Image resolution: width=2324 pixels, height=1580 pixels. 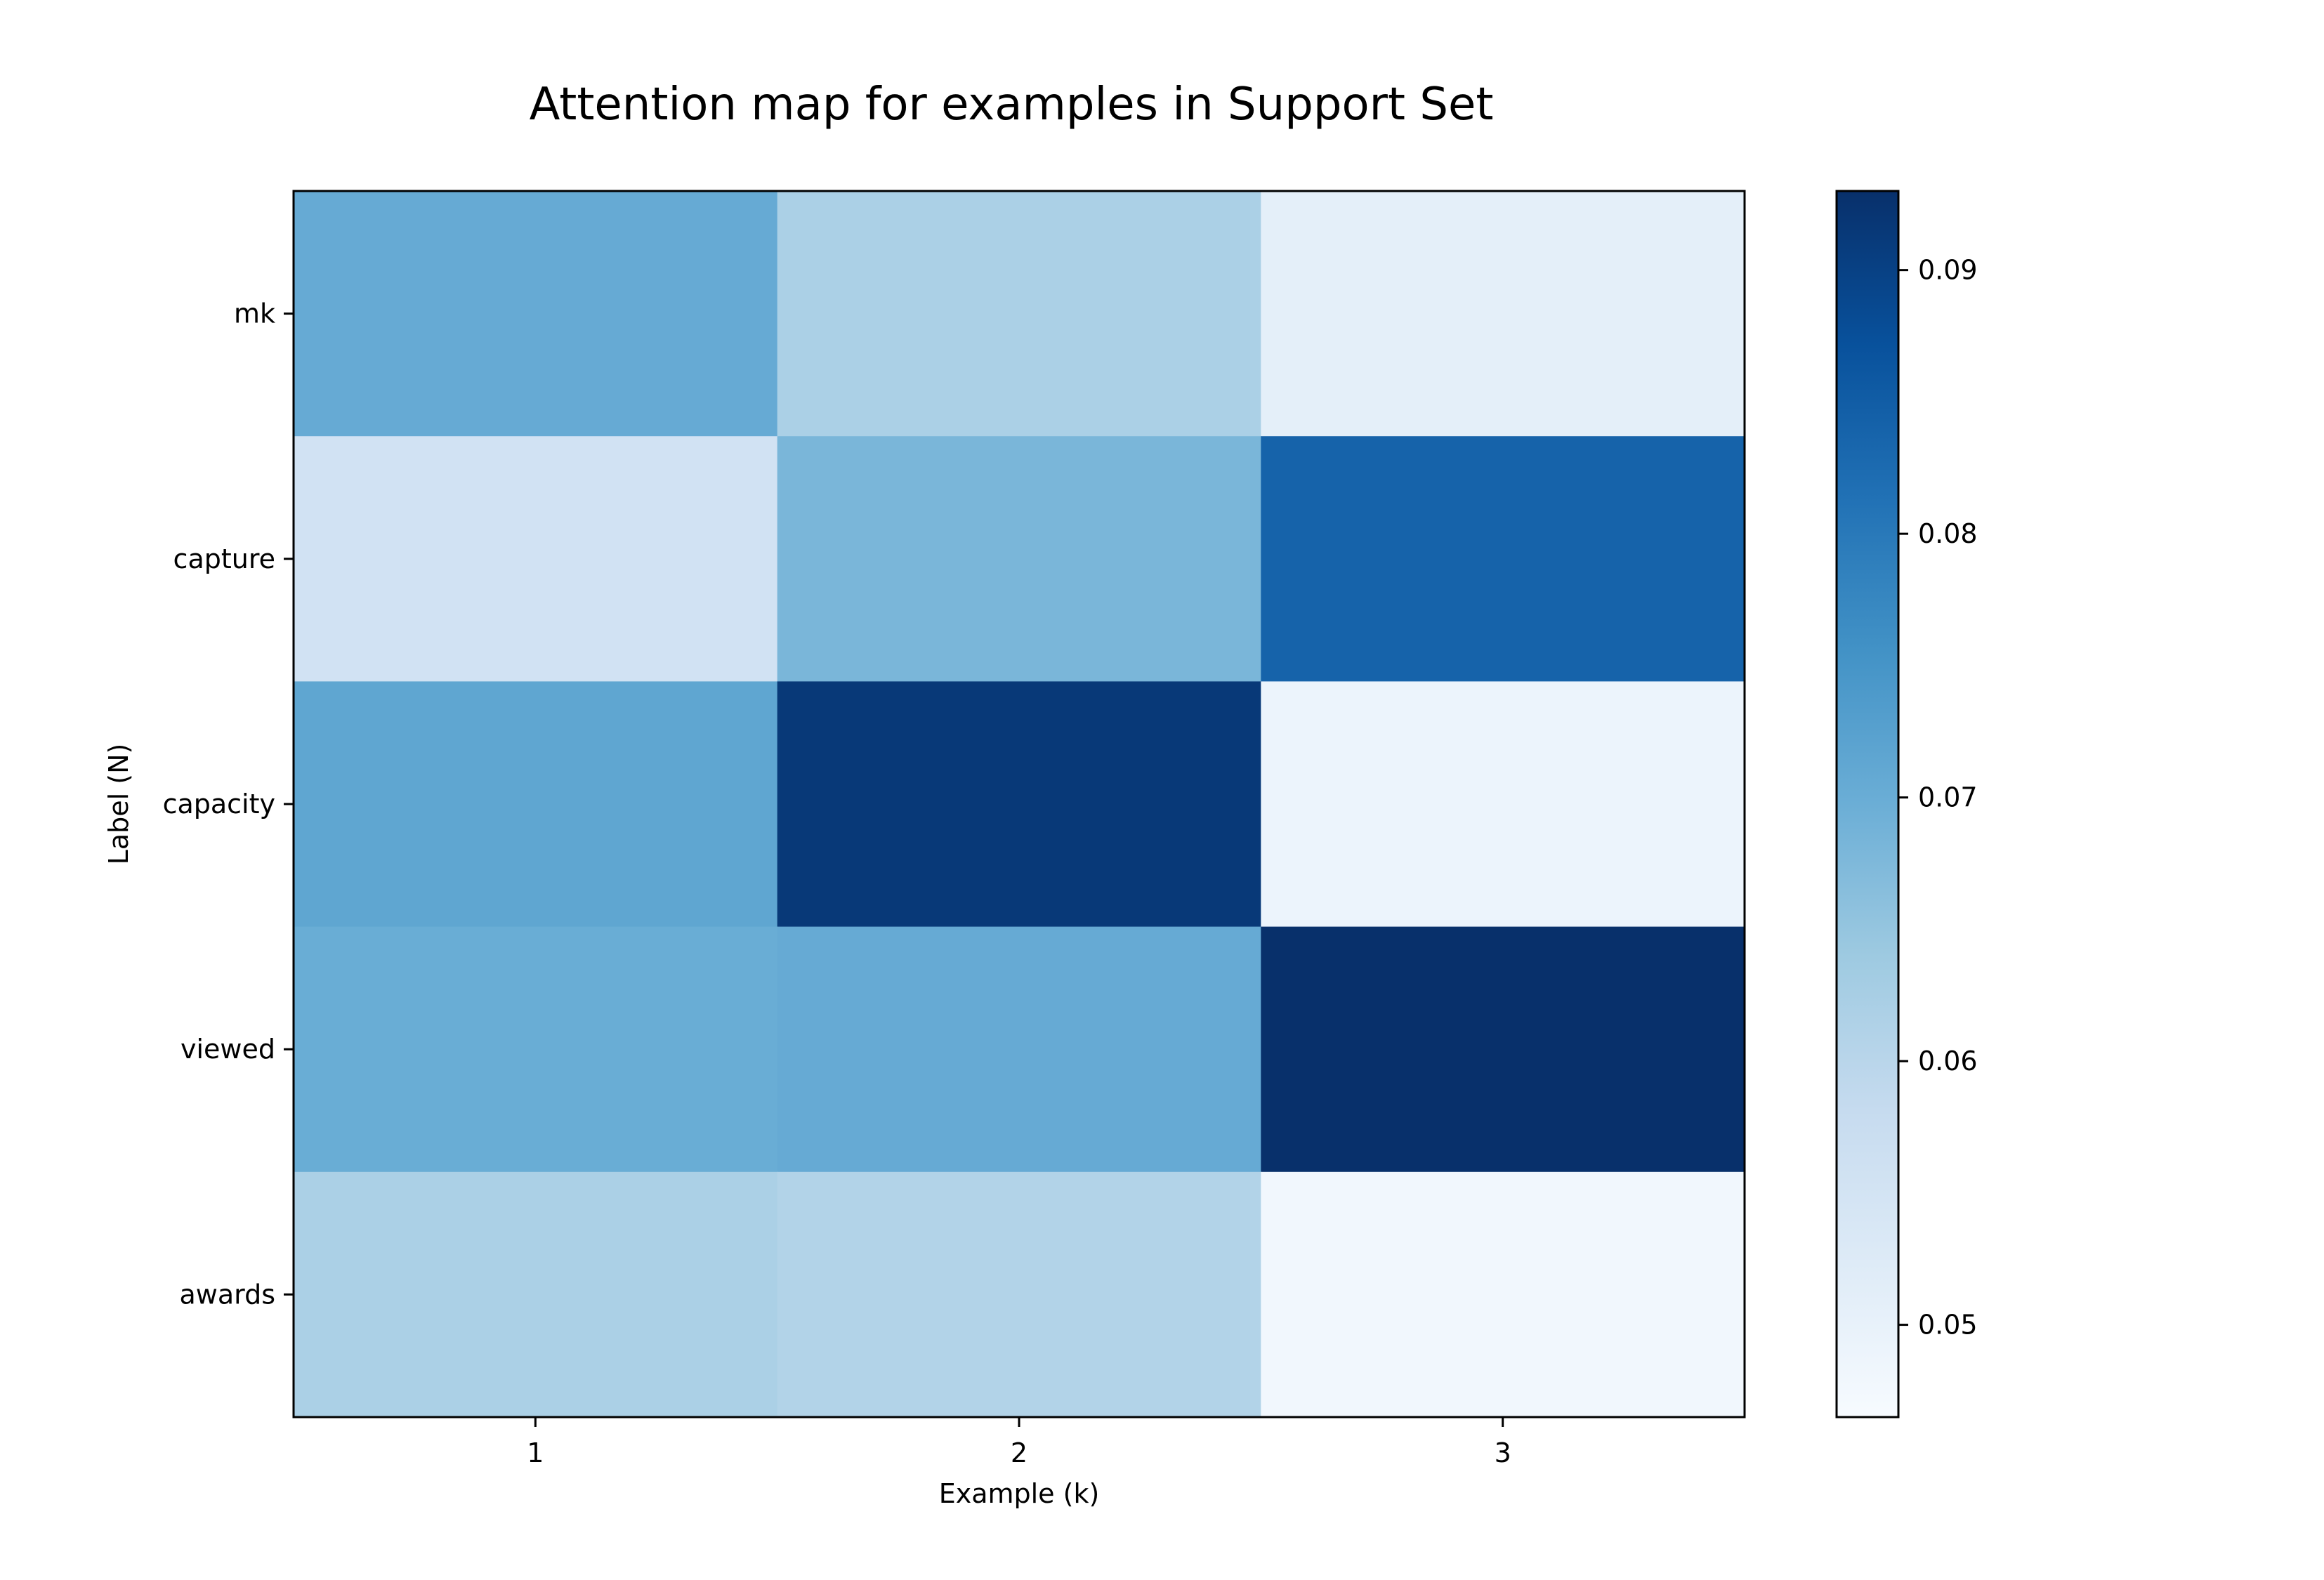 What do you see at coordinates (1948, 533) in the screenshot?
I see `colorbar-tick-label: 0.08` at bounding box center [1948, 533].